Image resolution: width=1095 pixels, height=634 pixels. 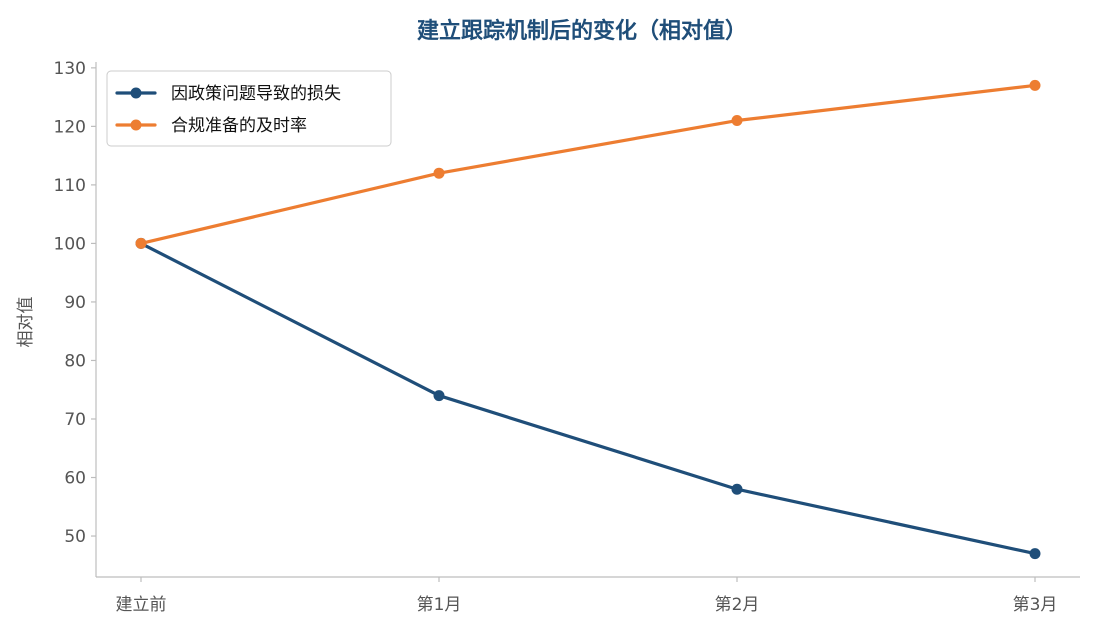 What do you see at coordinates (582, 31) in the screenshot?
I see `chart-title: 建立跟踪机制后的变化（相对值）` at bounding box center [582, 31].